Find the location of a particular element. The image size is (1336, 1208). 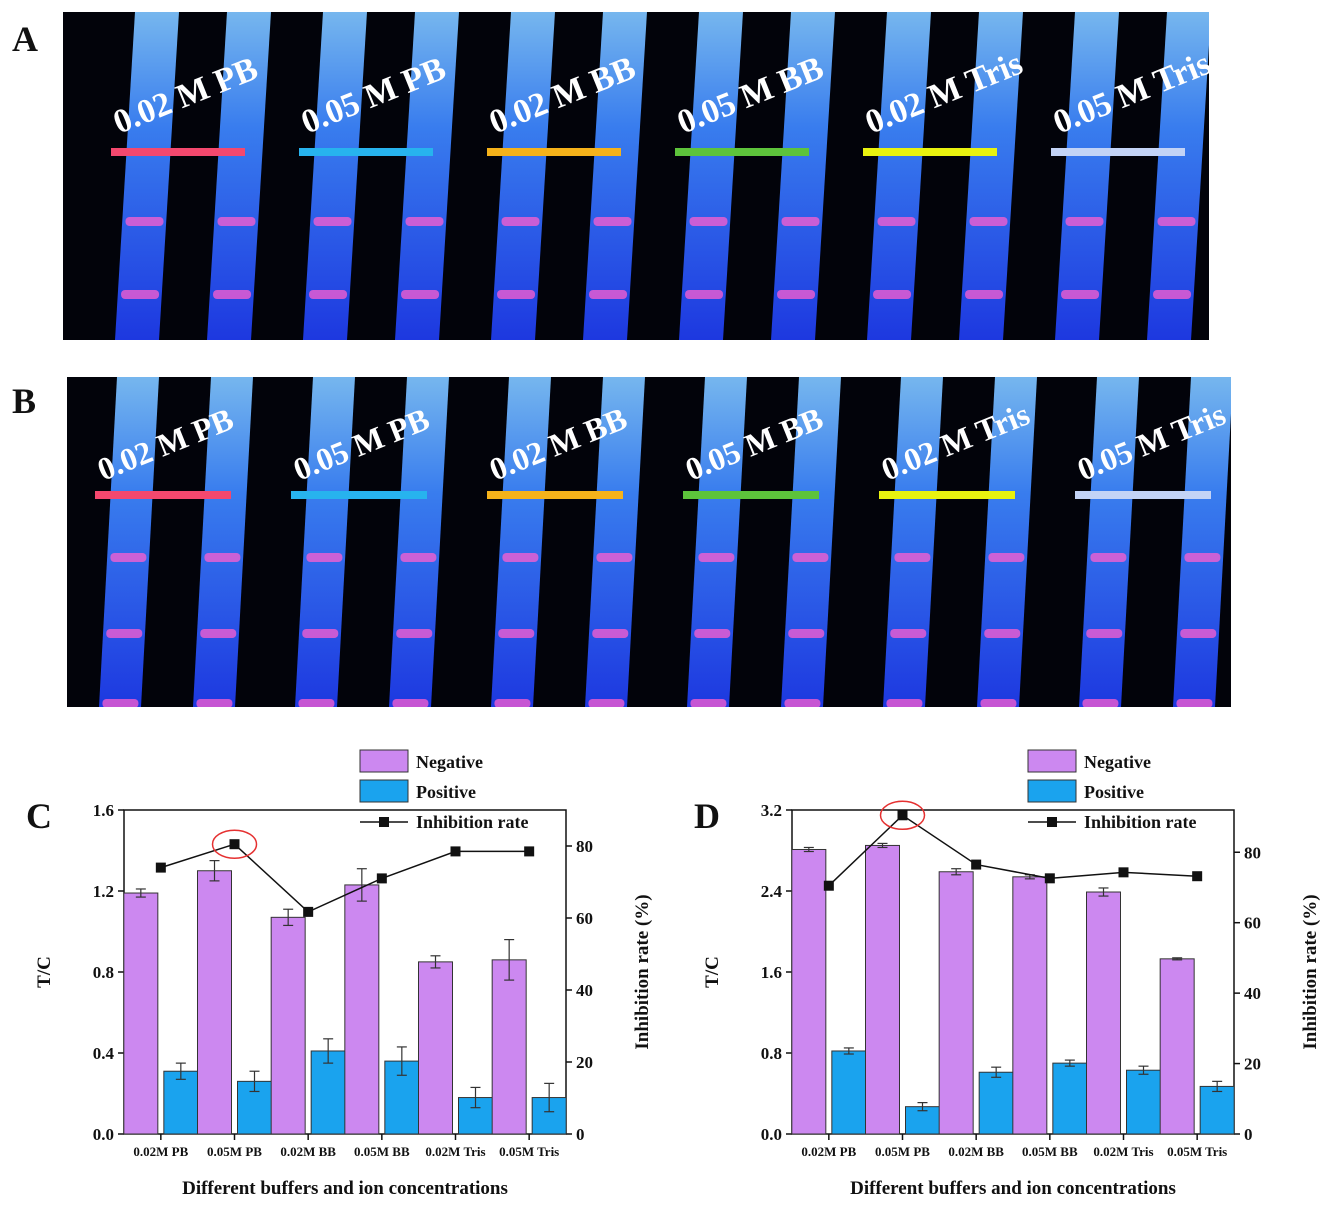

x-axis-label: Different buffers and ion concentrations is located at coordinates (1013, 1188).